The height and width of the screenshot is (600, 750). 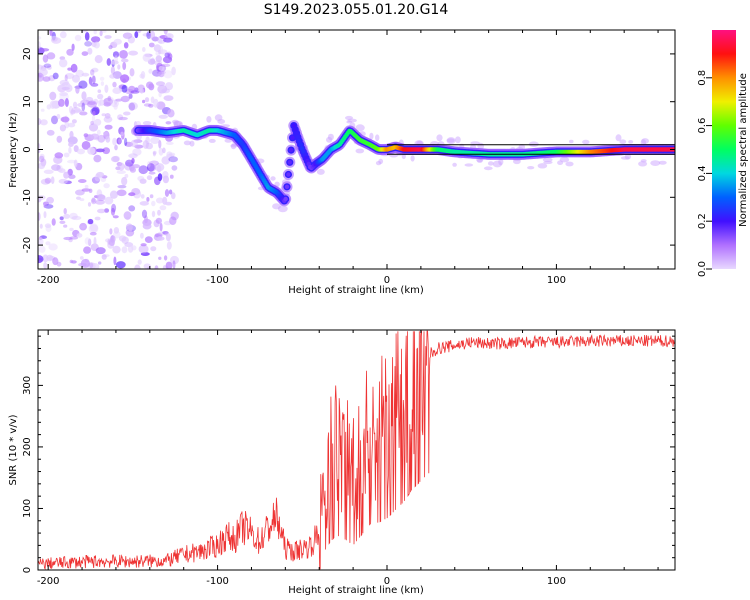 What do you see at coordinates (27, 446) in the screenshot?
I see `y-tick-label: 200` at bounding box center [27, 446].